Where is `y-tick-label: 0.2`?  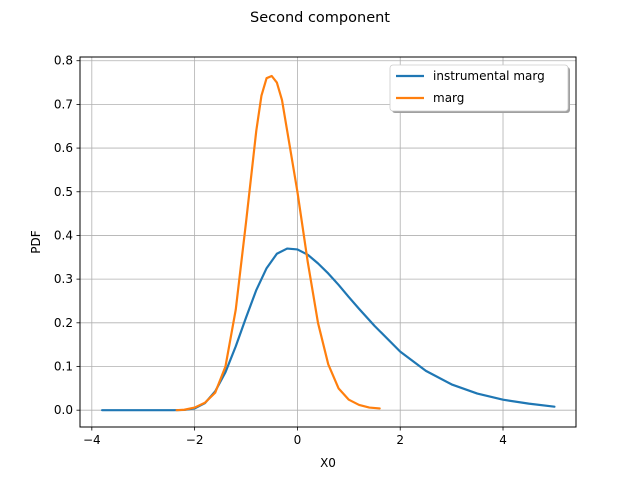
y-tick-label: 0.2 is located at coordinates (63, 323).